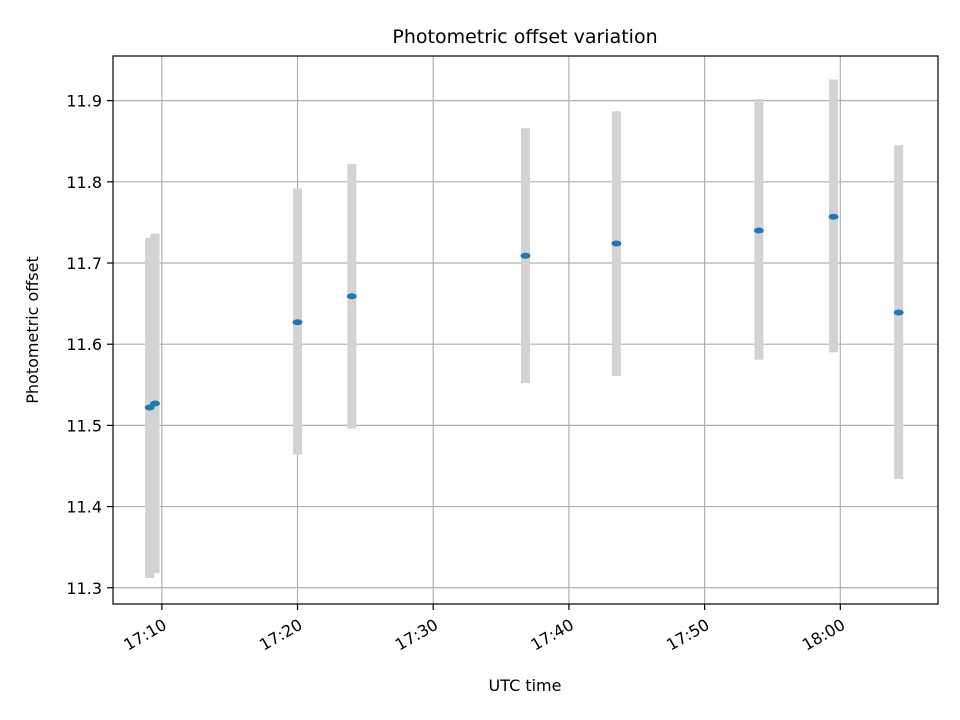 The height and width of the screenshot is (720, 960). I want to click on y-tick-label: 11.9, so click(84, 101).